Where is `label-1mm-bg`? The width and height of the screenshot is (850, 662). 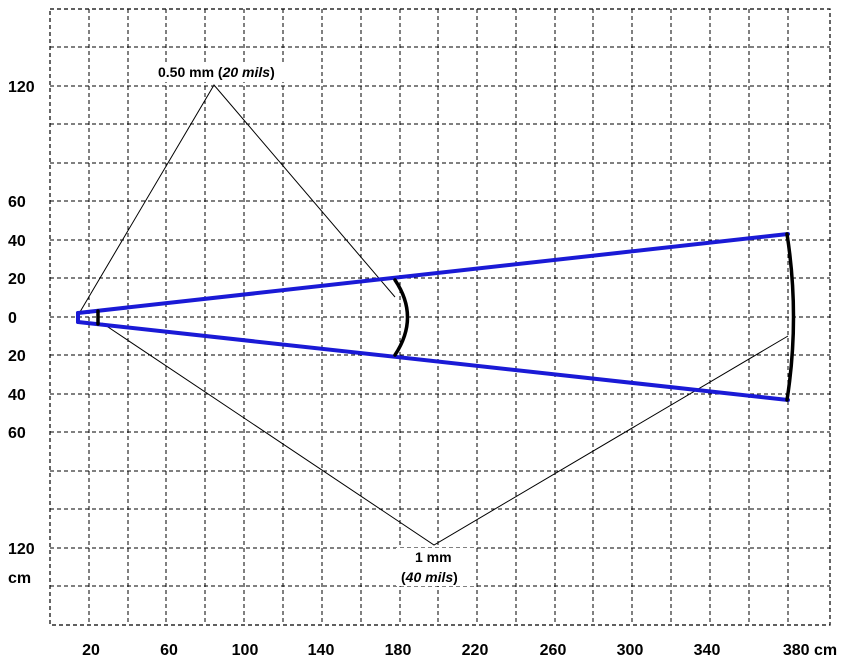
label-1mm-bg is located at coordinates (435, 567).